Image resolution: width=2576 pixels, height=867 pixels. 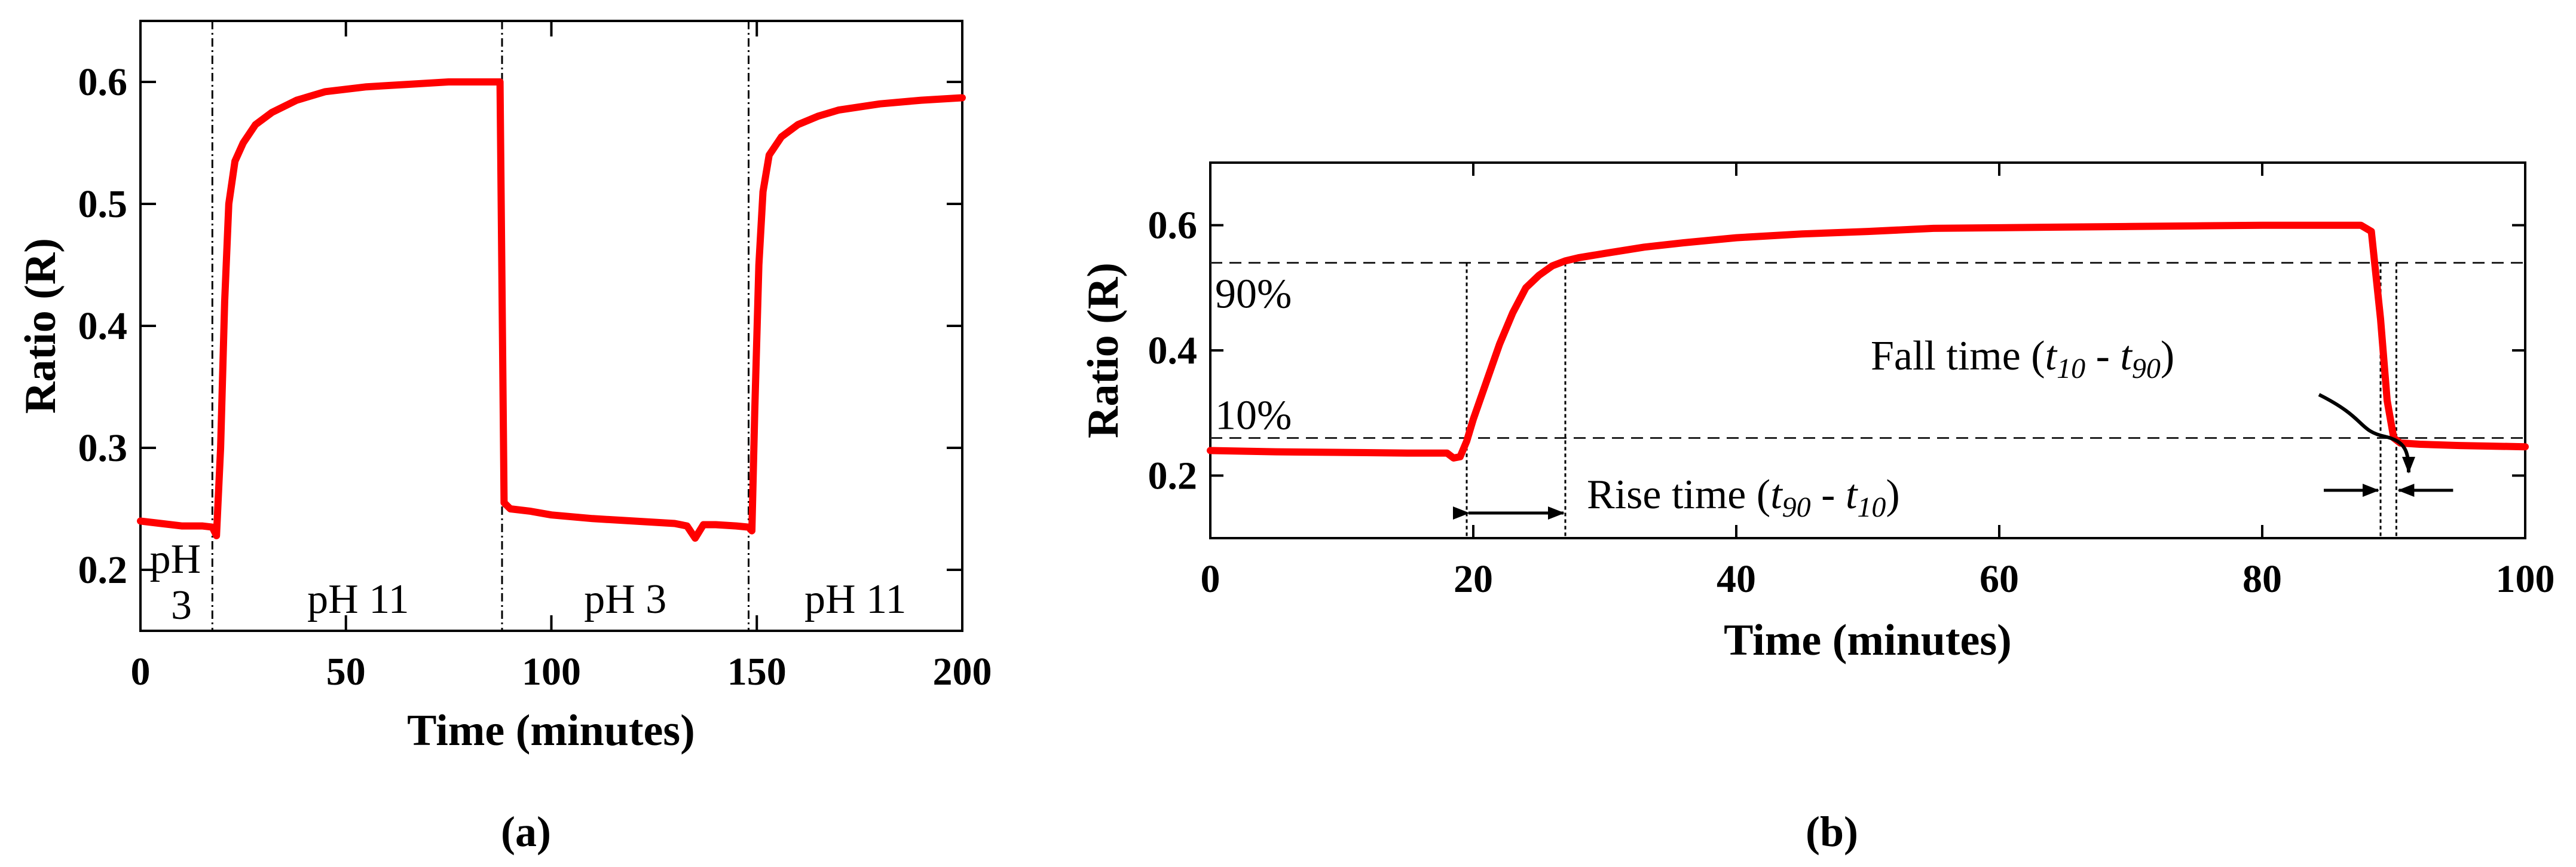 I want to click on reference-label: 90%, so click(x=1253, y=294).